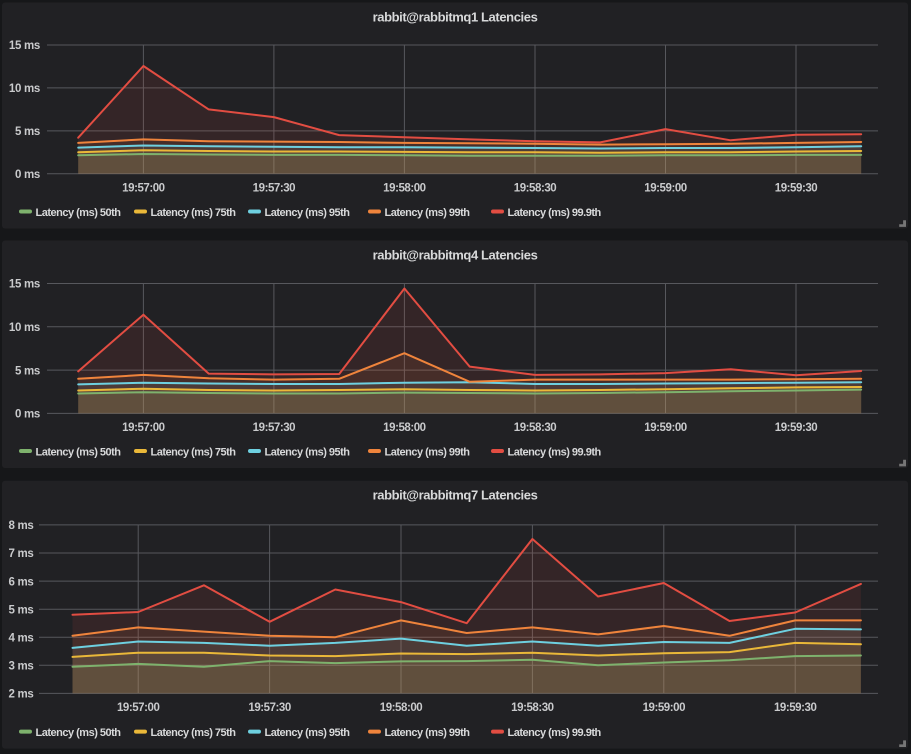 Image resolution: width=911 pixels, height=754 pixels. Describe the element at coordinates (455, 254) in the screenshot. I see `svg-text: rabbit@rabbitmq4 Latencies` at that location.